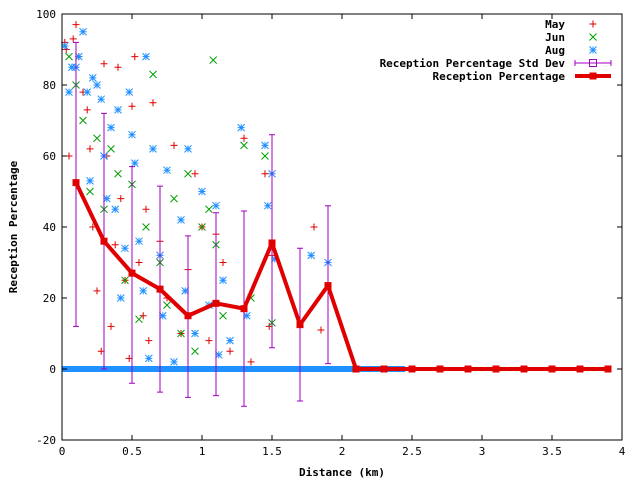  What do you see at coordinates (132, 451) in the screenshot?
I see `x-tick-label-1: 0.5` at bounding box center [132, 451].